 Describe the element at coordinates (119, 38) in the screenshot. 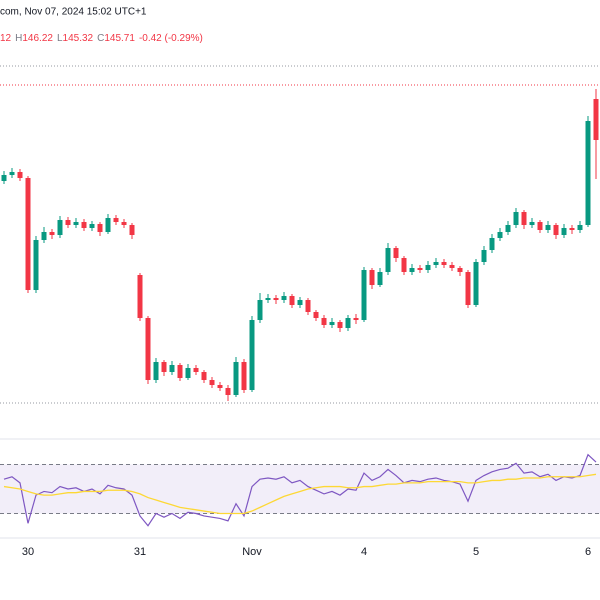

I see `ohlc-value: 145.71` at that location.